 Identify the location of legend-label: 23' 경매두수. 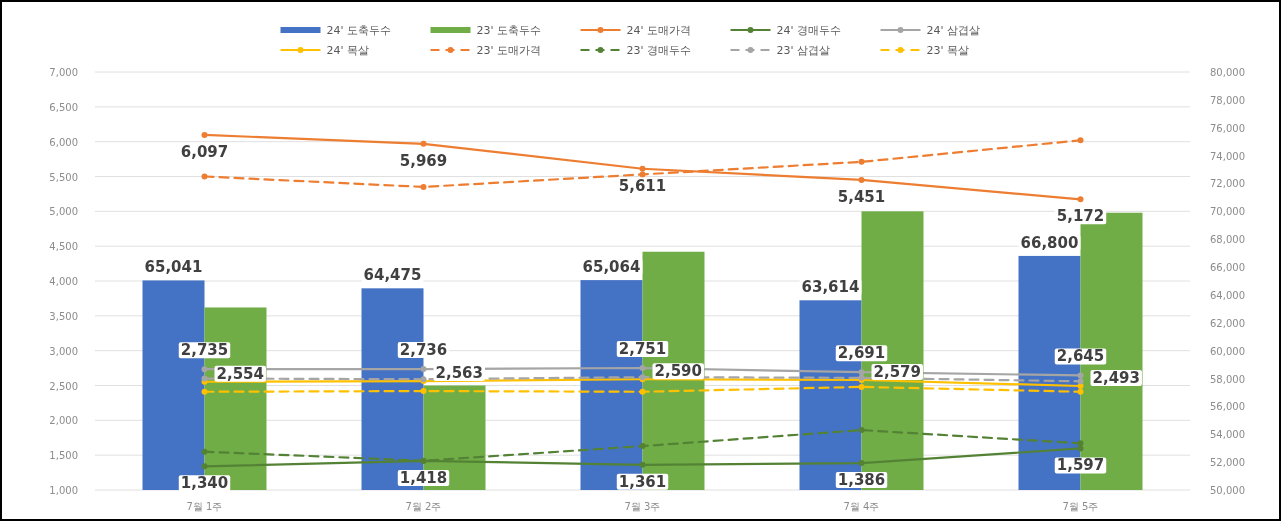
(659, 50).